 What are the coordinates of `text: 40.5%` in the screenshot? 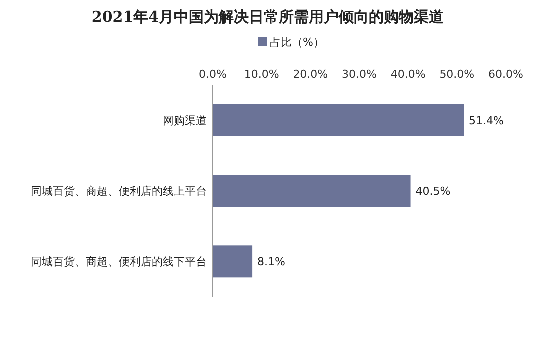 It's located at (433, 191).